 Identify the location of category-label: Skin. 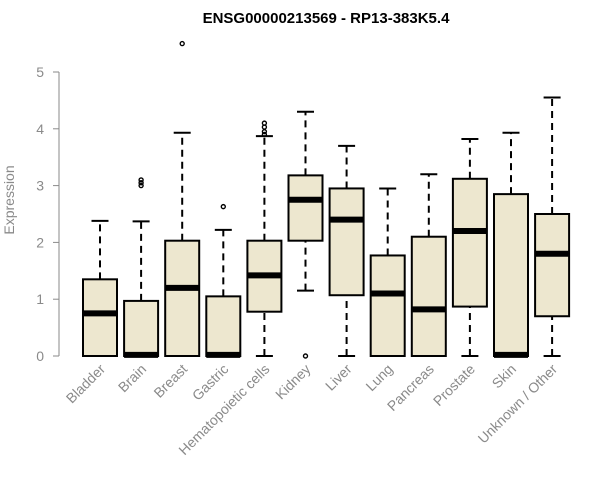
(504, 376).